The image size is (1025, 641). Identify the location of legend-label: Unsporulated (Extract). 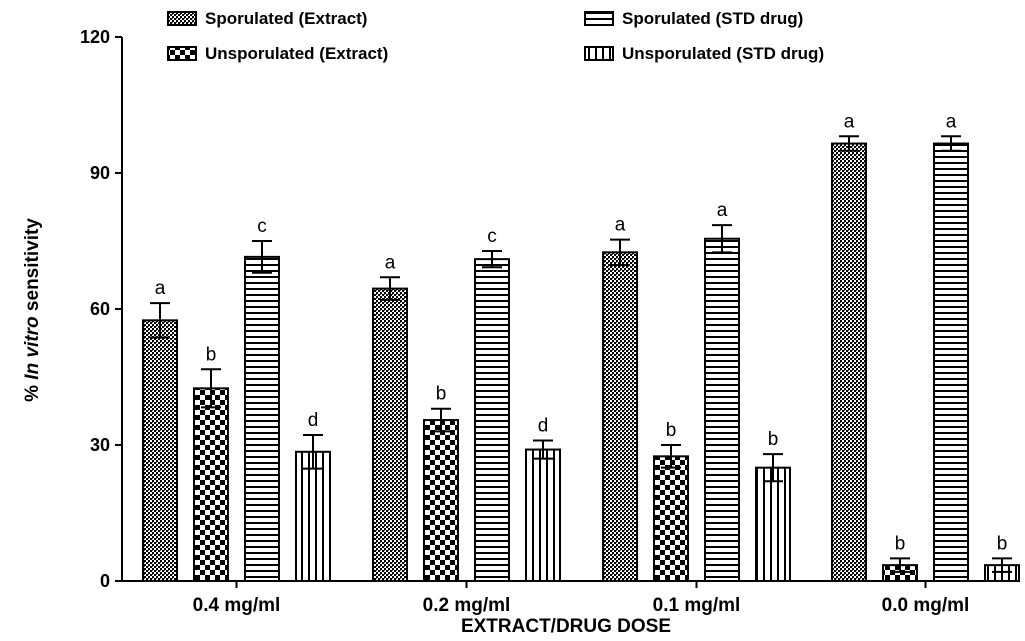
(296, 53).